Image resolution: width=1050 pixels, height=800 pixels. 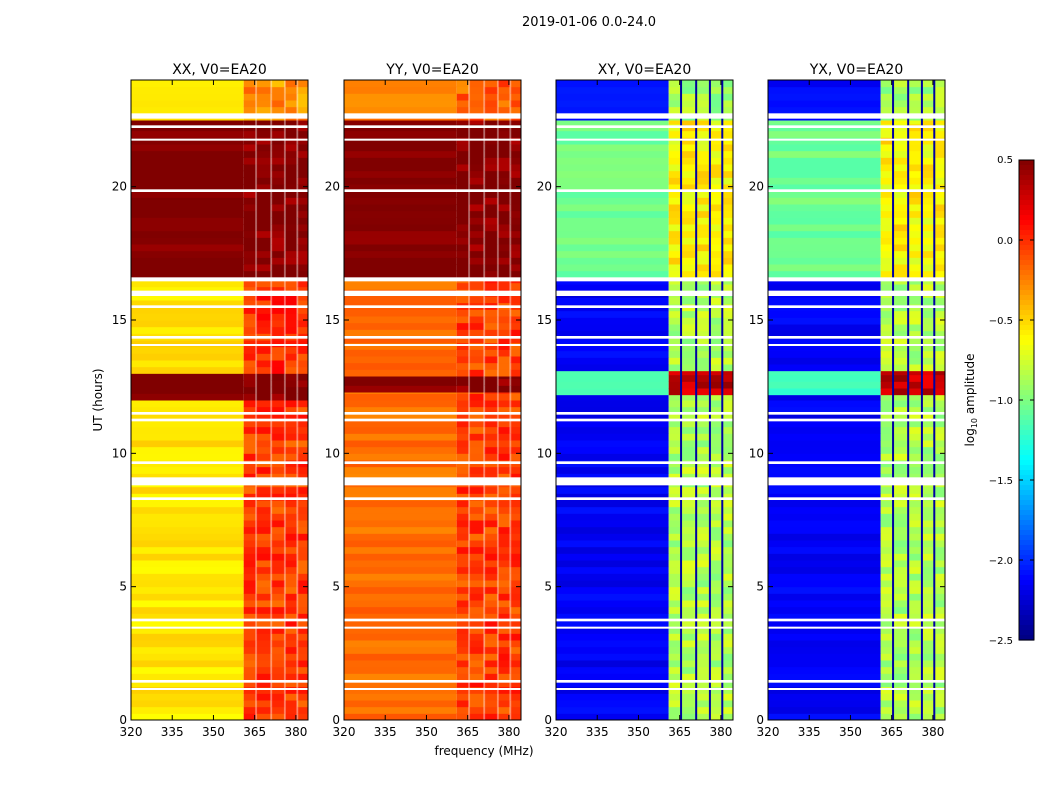 I want to click on panel-frame, so click(x=219, y=400).